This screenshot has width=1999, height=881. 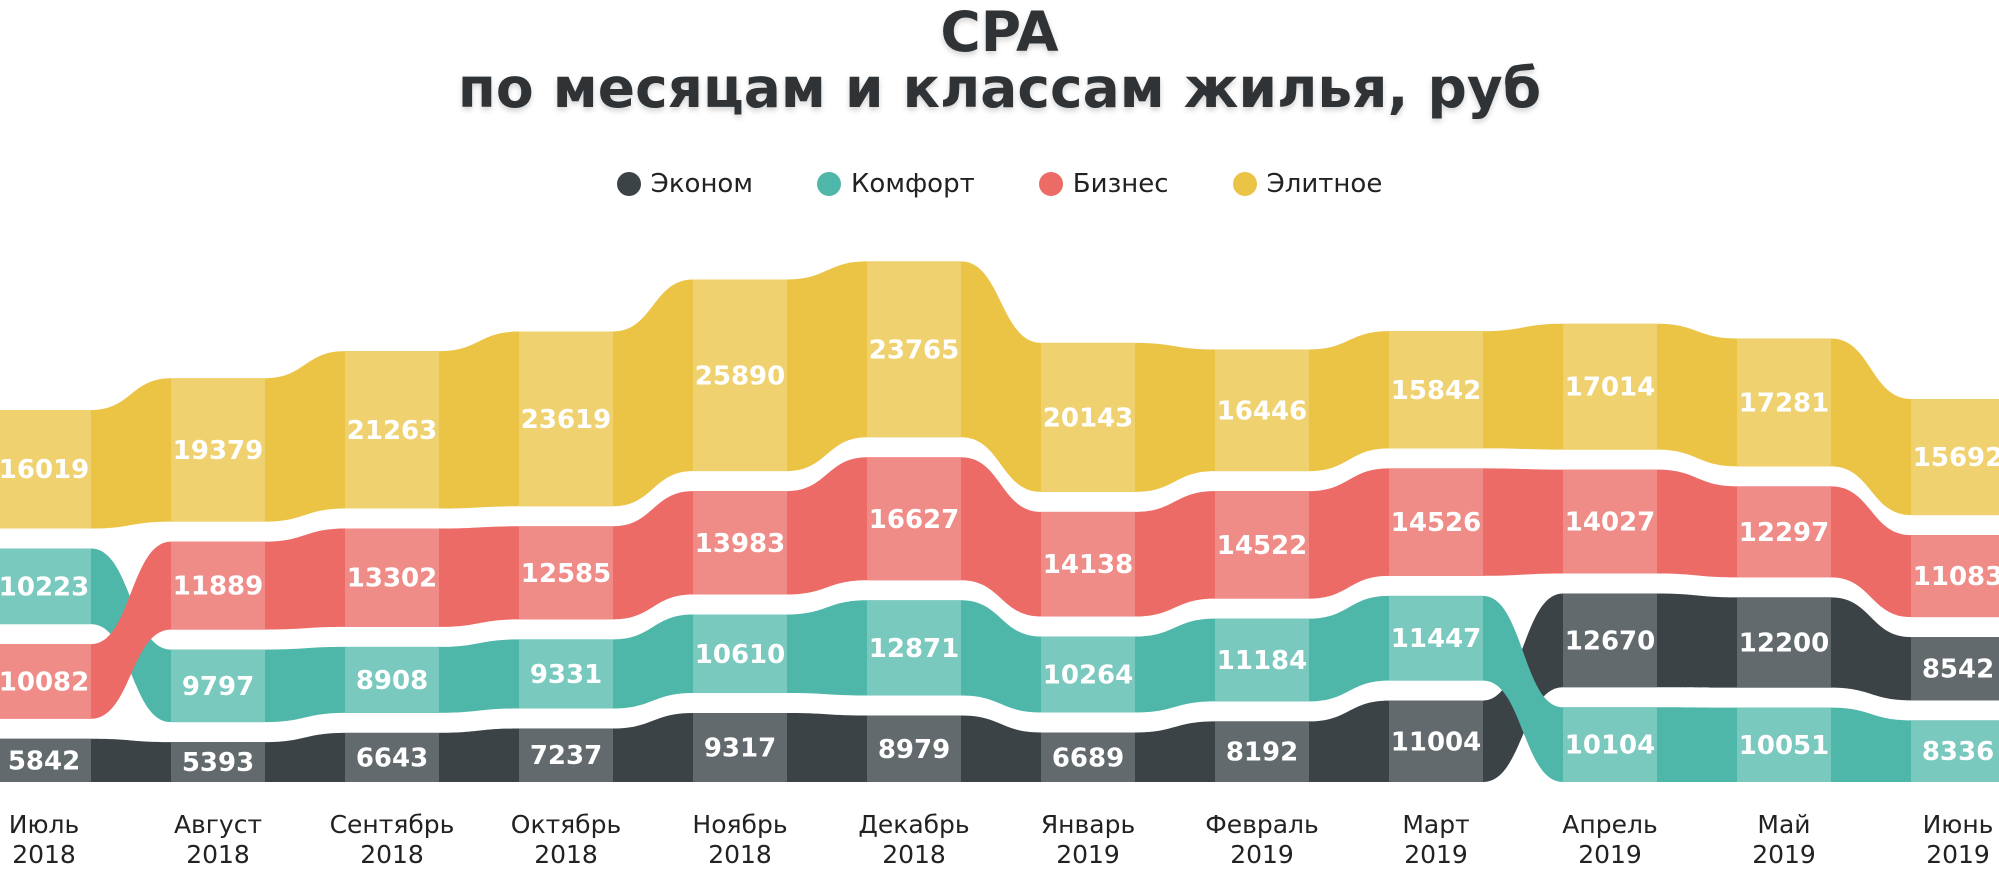 What do you see at coordinates (1958, 670) in the screenshot?
I see `data-label: 8542` at bounding box center [1958, 670].